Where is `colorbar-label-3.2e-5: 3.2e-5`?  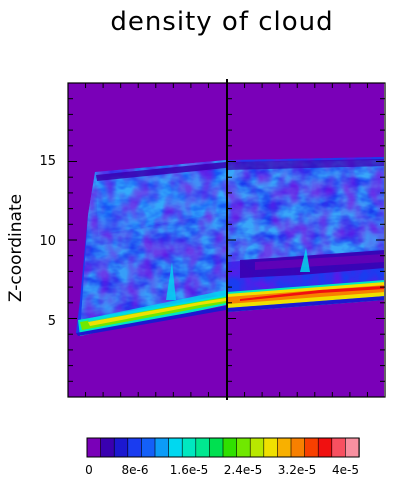 colorbar-label-3.2e-5: 3.2e-5 is located at coordinates (297, 470).